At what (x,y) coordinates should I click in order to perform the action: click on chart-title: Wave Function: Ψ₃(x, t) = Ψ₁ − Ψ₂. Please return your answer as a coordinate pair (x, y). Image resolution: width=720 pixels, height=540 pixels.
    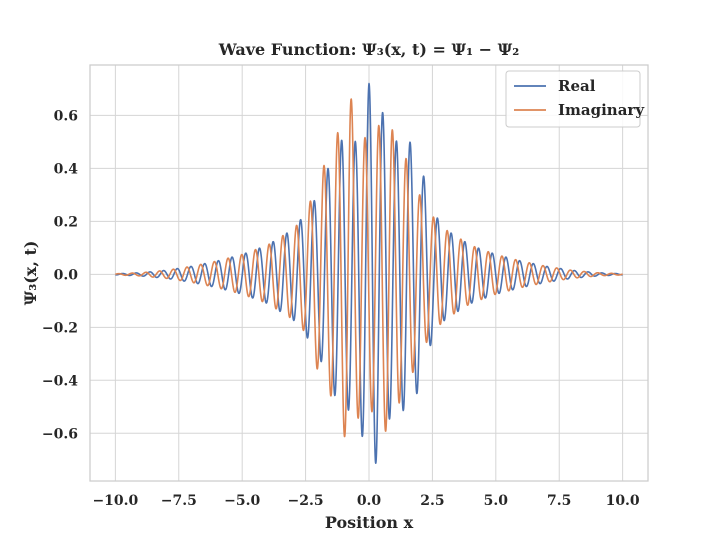
    Looking at the image, I should click on (368, 49).